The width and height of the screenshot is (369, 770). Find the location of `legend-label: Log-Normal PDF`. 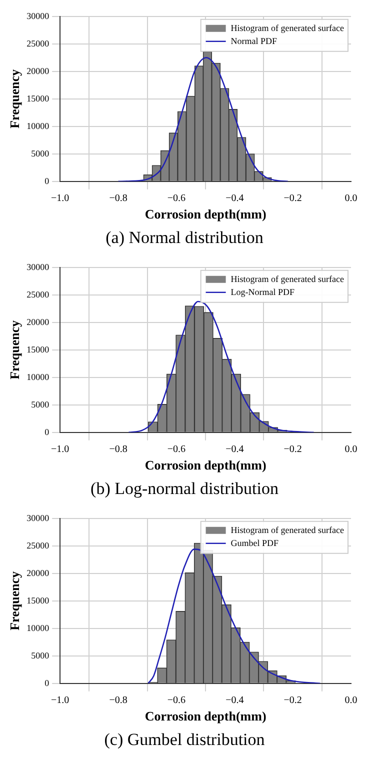

legend-label: Log-Normal PDF is located at coordinates (262, 291).